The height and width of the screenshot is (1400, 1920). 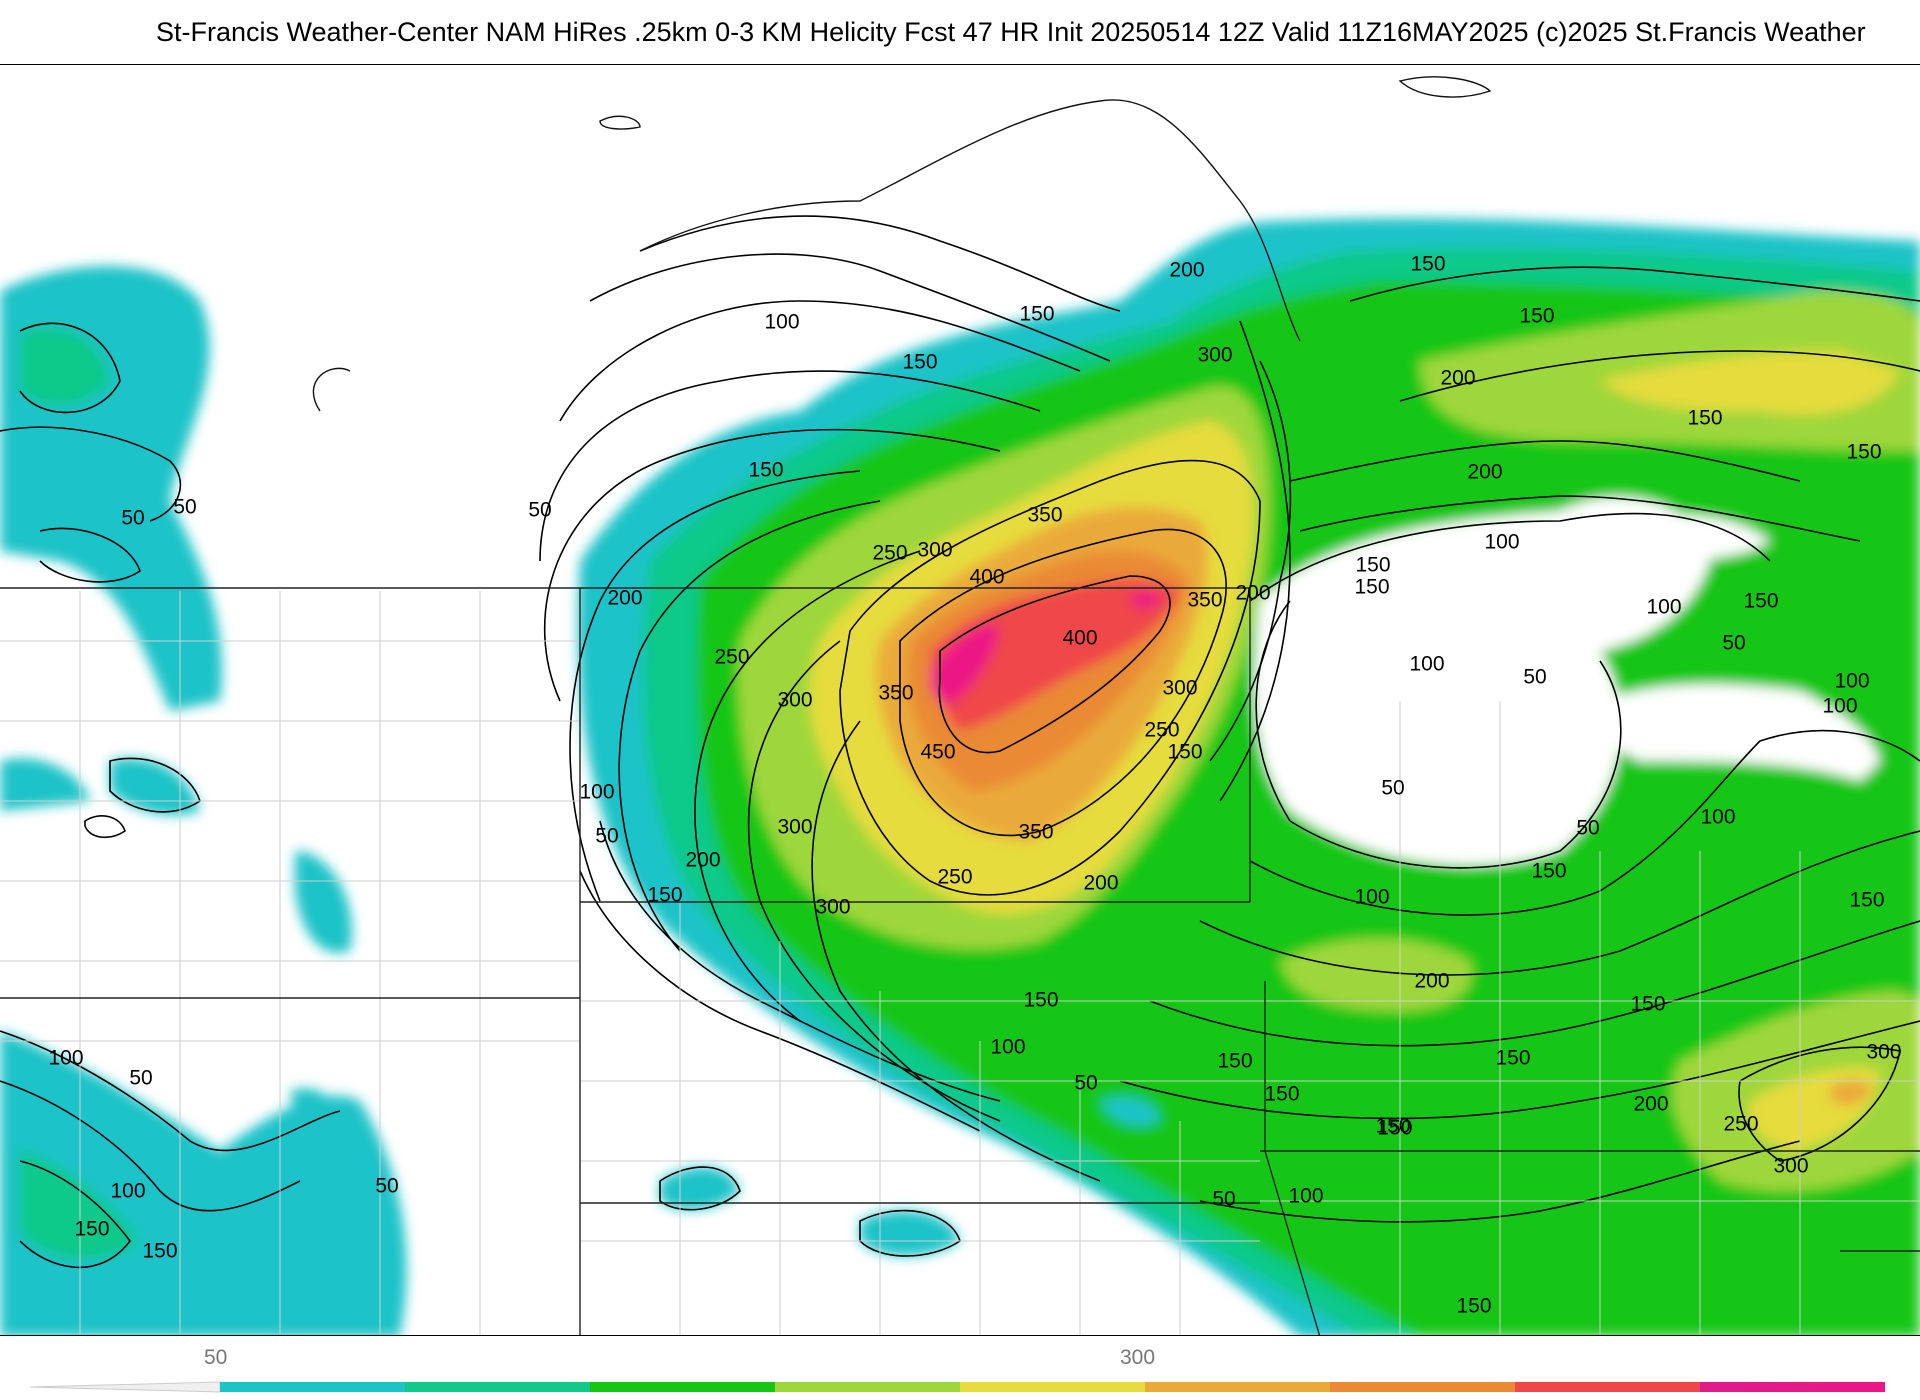 What do you see at coordinates (125, 1387) in the screenshot?
I see `legend-under-arrow` at bounding box center [125, 1387].